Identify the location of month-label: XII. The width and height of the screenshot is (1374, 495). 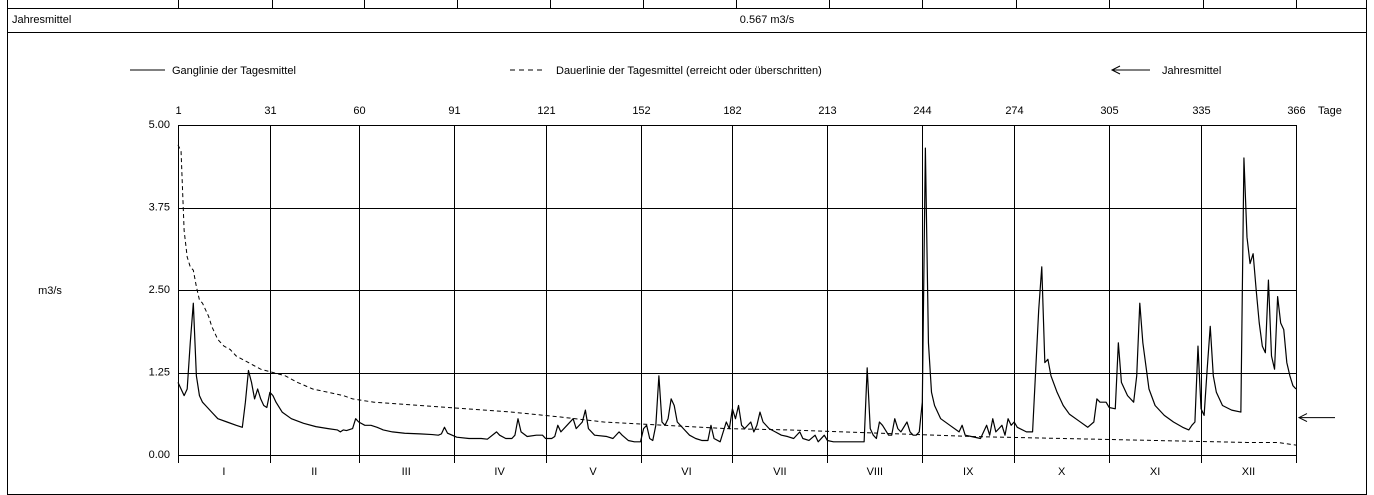
(1248, 472).